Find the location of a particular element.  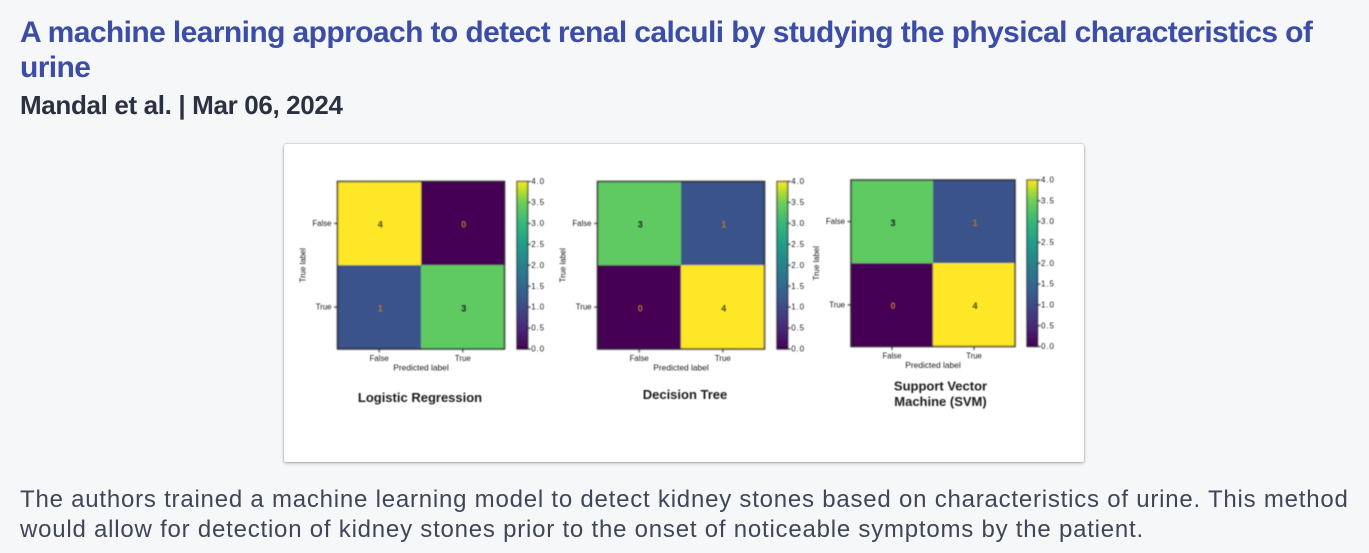

svg-text: Logistic Regression is located at coordinates (420, 397).